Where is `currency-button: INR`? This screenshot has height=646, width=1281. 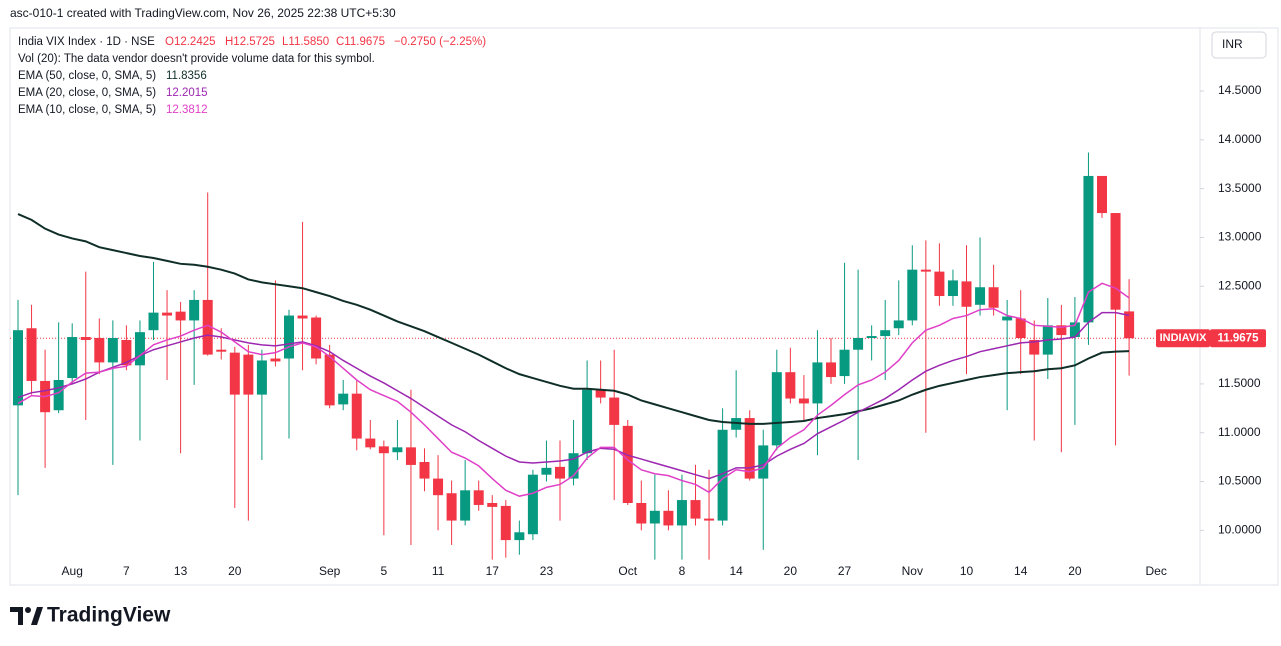
currency-button: INR is located at coordinates (1239, 45).